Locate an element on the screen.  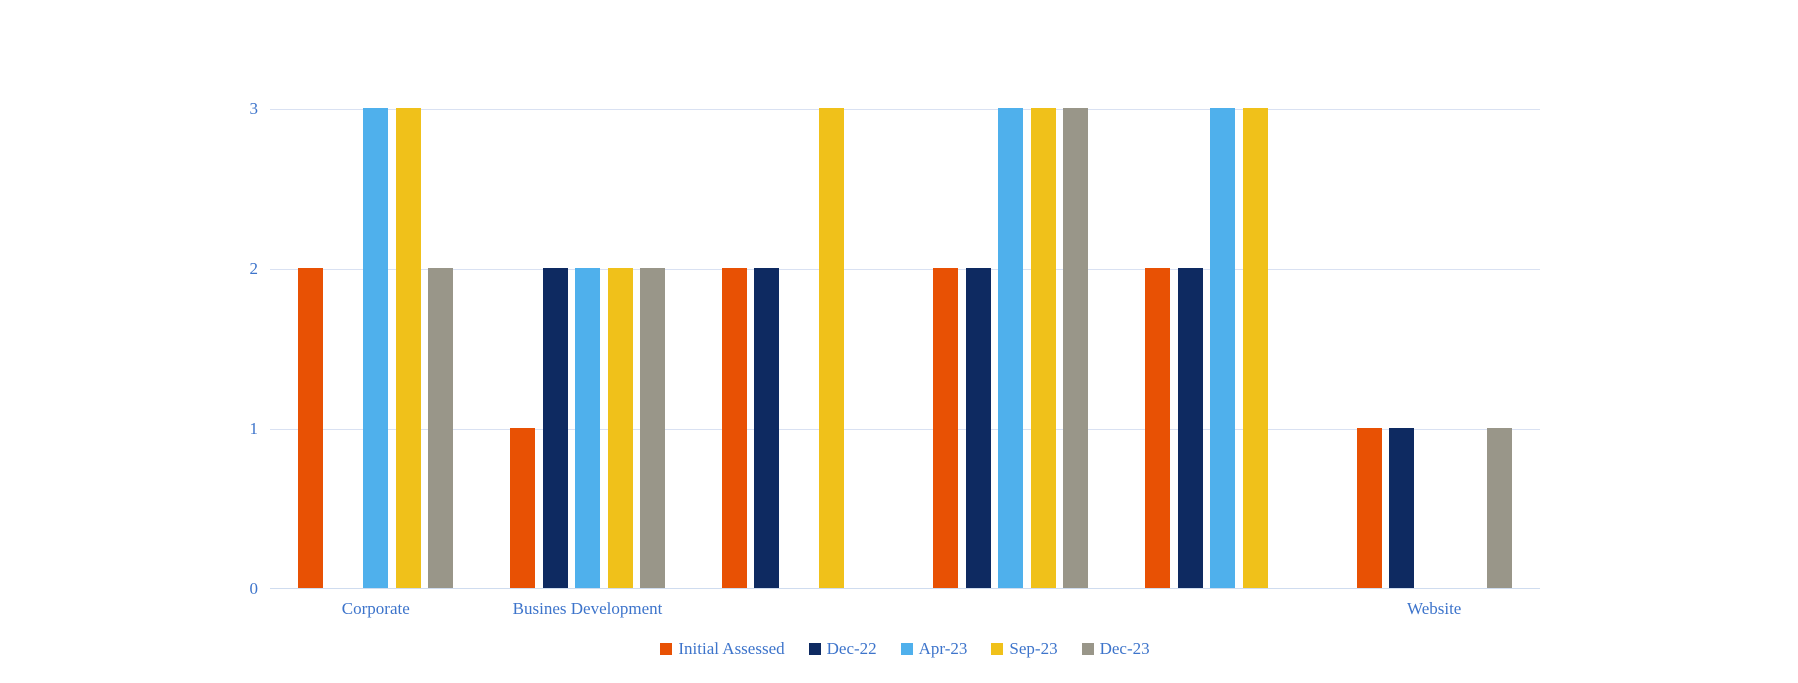
legend-item-dec-22: Dec-22 is located at coordinates (842, 649).